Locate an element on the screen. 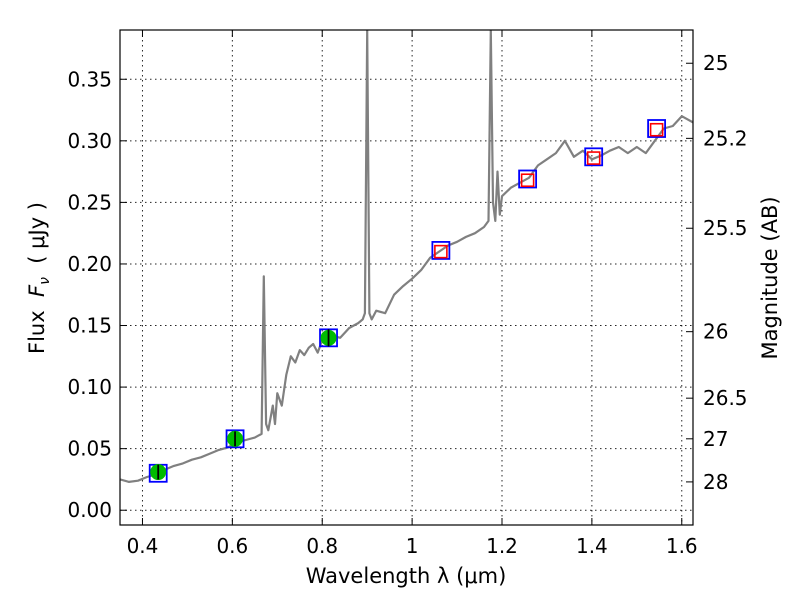 This screenshot has height=600, width=800. y-tick-label: 0.15 is located at coordinates (89, 326).